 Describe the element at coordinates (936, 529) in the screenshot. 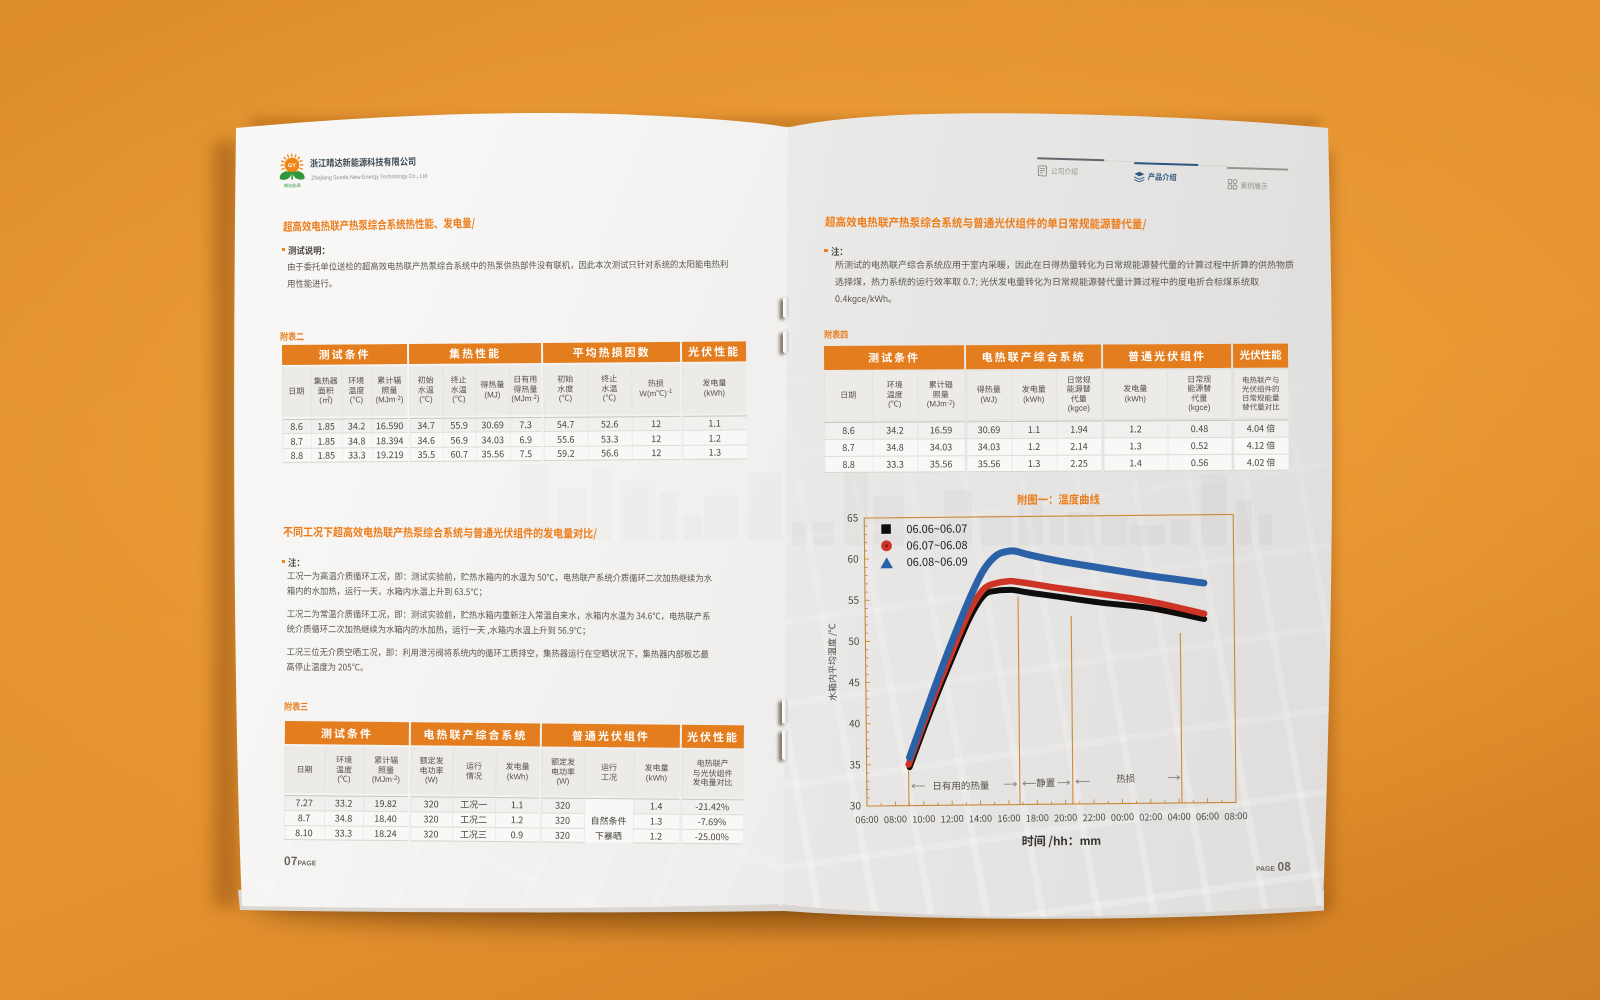

I see `svg-text: 06.06~06.07` at that location.